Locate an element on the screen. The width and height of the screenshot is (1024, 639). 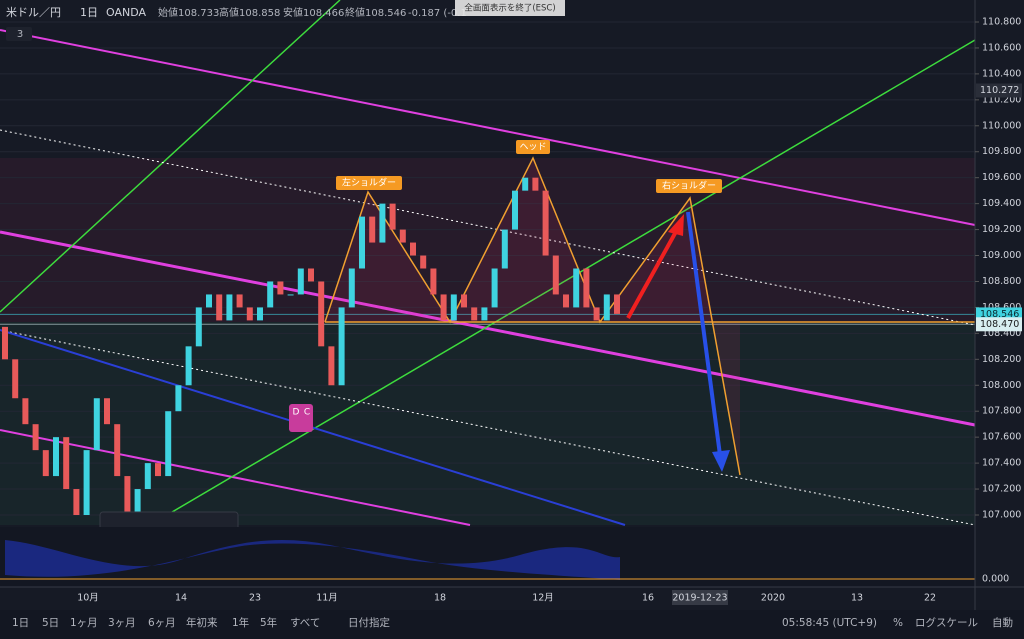
x-tick-label: 18 is located at coordinates (440, 598).